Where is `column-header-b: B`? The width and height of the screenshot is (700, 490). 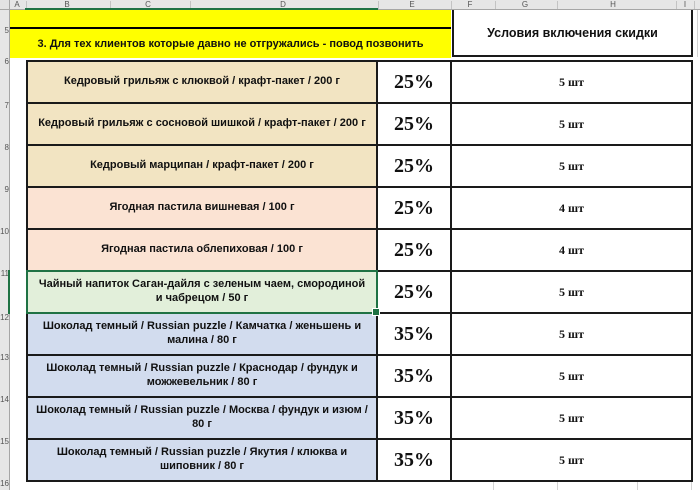
column-header-b: B is located at coordinates (67, 4).